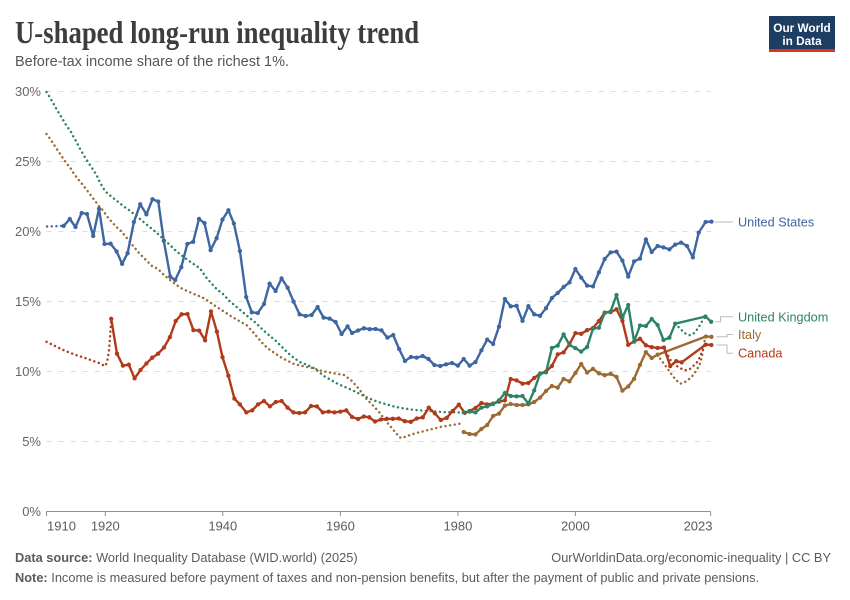 Image resolution: width=850 pixels, height=600 pixels. What do you see at coordinates (457, 526) in the screenshot?
I see `svg-text: 1980` at bounding box center [457, 526].